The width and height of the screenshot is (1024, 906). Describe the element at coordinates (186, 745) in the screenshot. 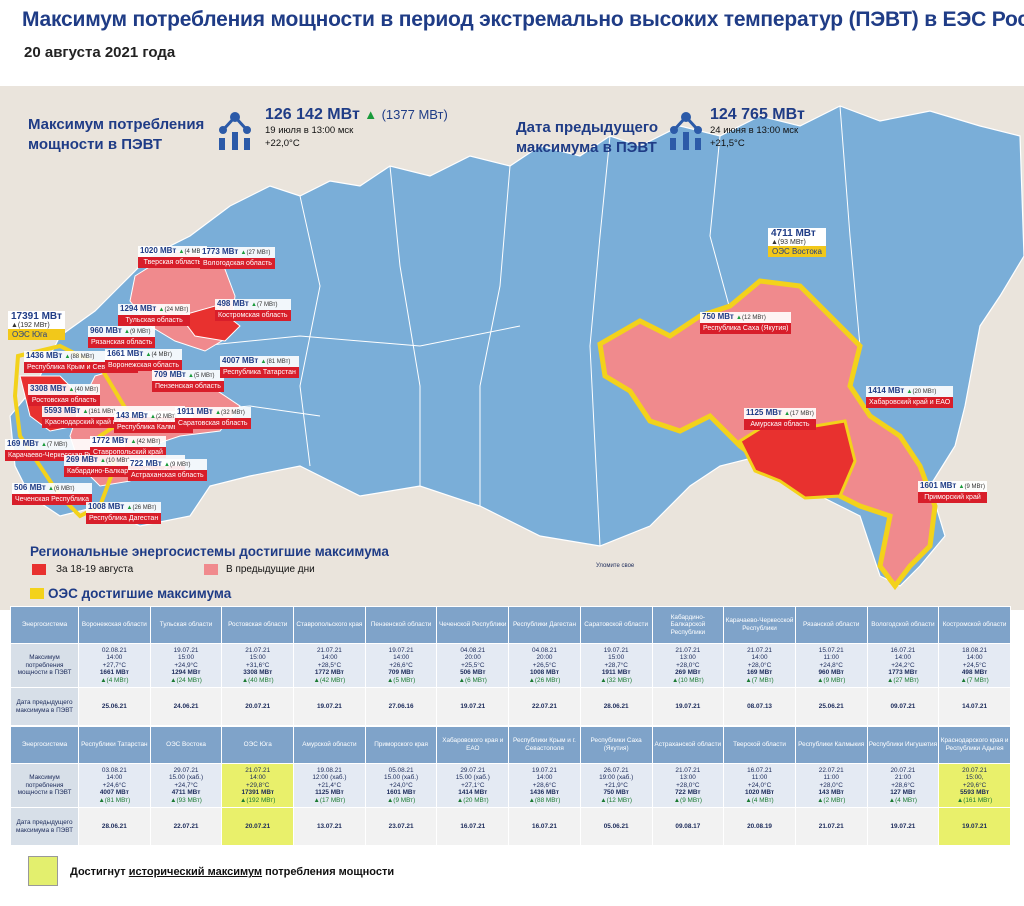

I see `table-column-header: ОЭС Востока` at that location.